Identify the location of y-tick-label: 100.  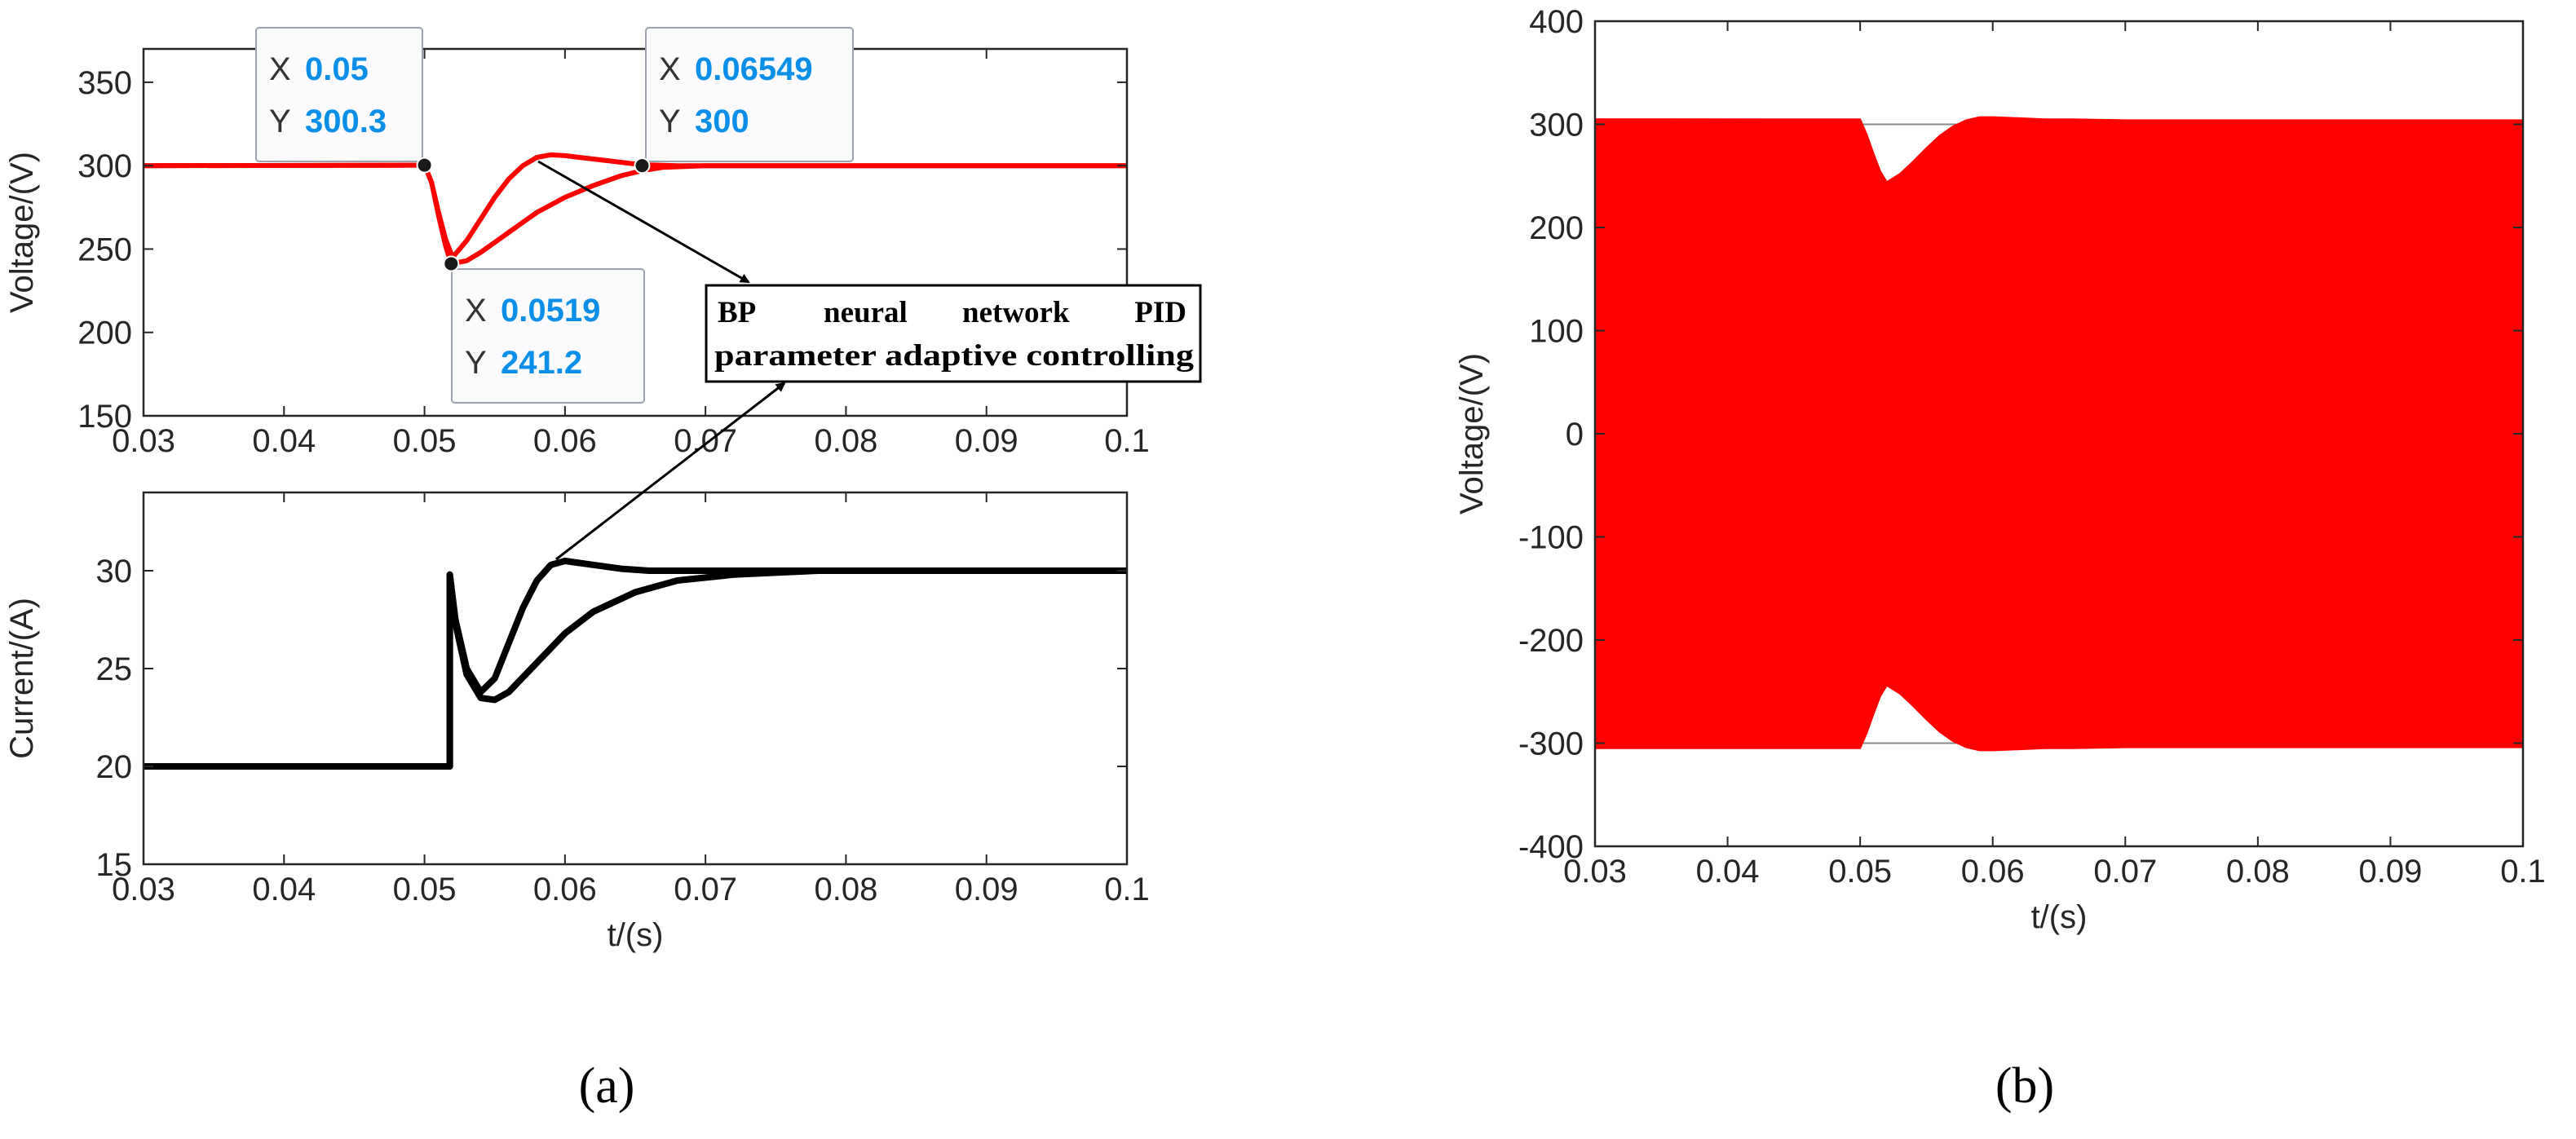
(1556, 332).